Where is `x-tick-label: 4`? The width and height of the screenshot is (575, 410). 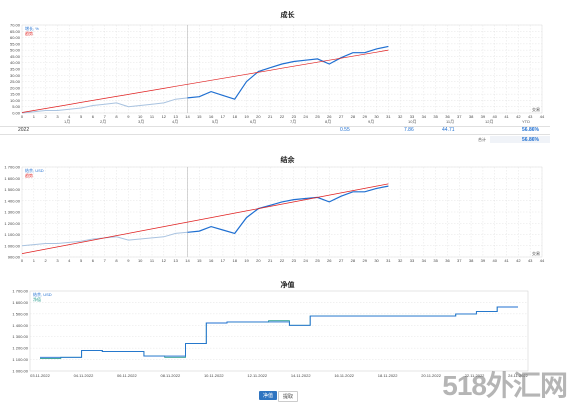 x-tick-label: 4 is located at coordinates (69, 260).